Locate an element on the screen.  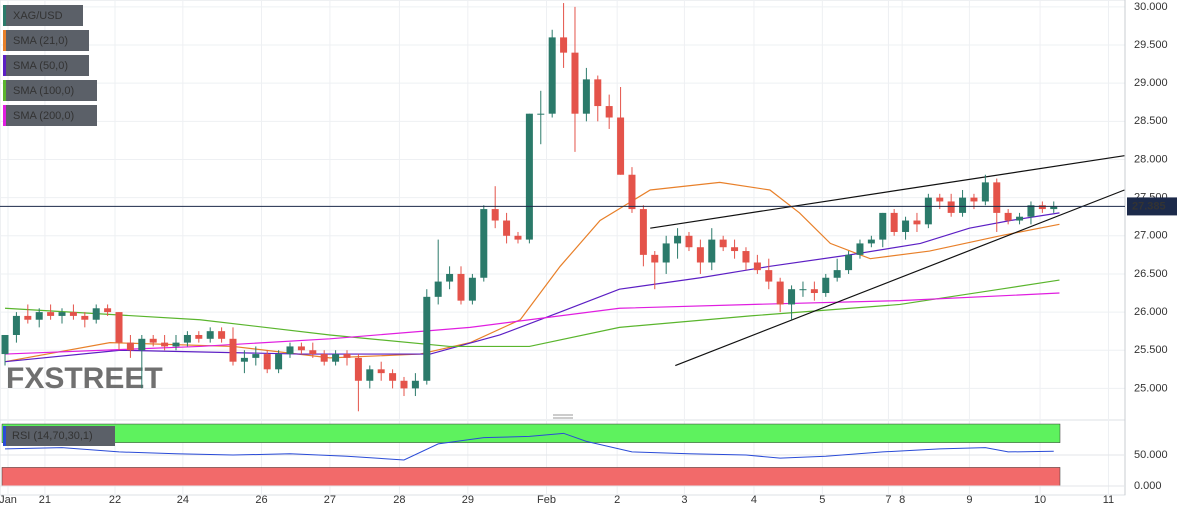
last-price-label: 27.385 is located at coordinates (1149, 206).